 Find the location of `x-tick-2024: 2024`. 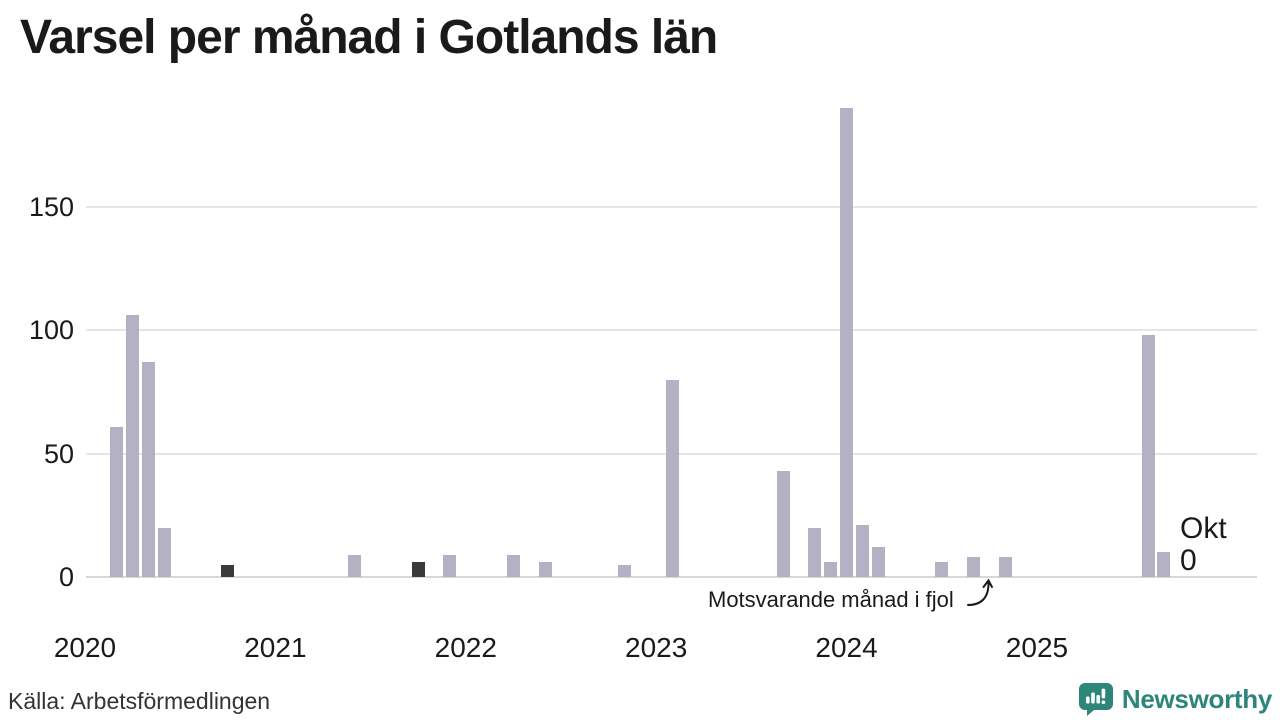

x-tick-2024: 2024 is located at coordinates (846, 647).